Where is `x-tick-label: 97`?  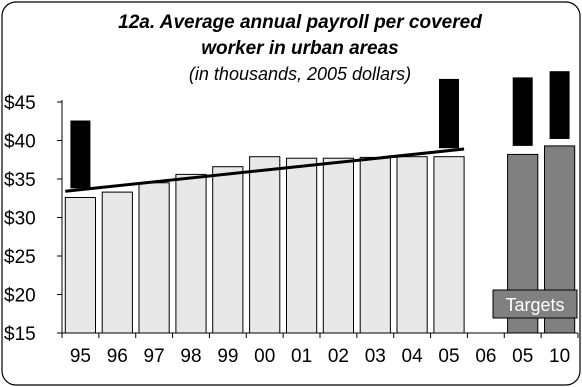
x-tick-label: 97 is located at coordinates (154, 356).